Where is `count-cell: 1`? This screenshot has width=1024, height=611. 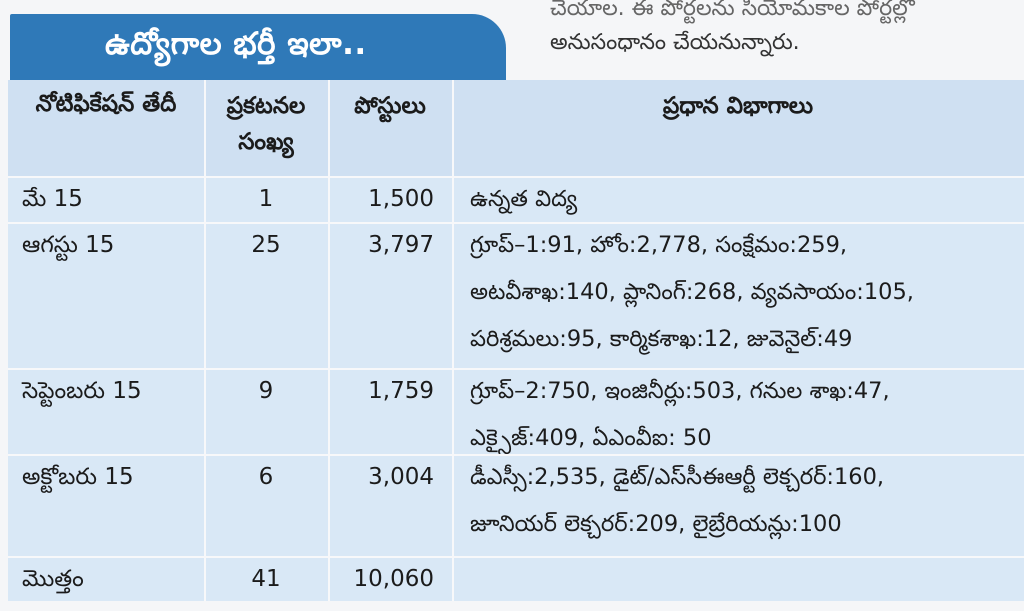 count-cell: 1 is located at coordinates (266, 199).